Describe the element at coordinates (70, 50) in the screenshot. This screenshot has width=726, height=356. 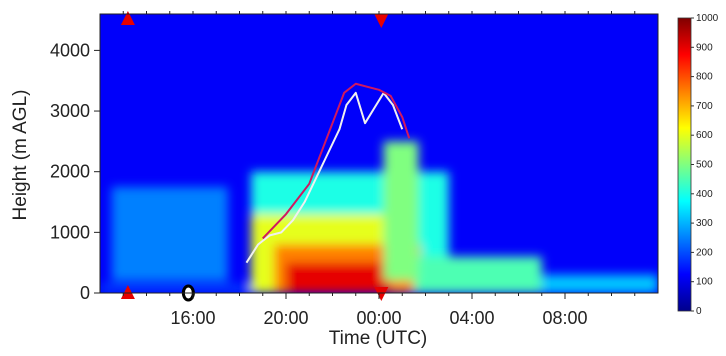
I see `y-tick-label: 4000` at that location.